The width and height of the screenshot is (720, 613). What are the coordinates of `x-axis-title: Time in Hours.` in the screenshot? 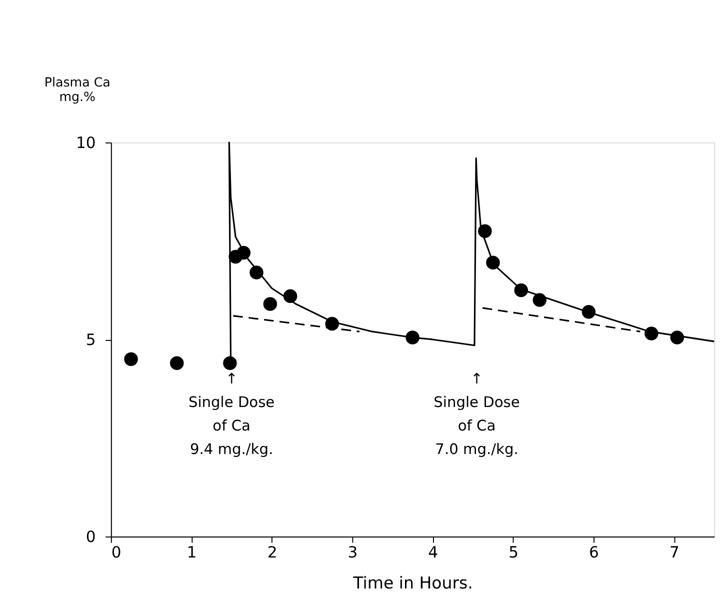 It's located at (412, 583).